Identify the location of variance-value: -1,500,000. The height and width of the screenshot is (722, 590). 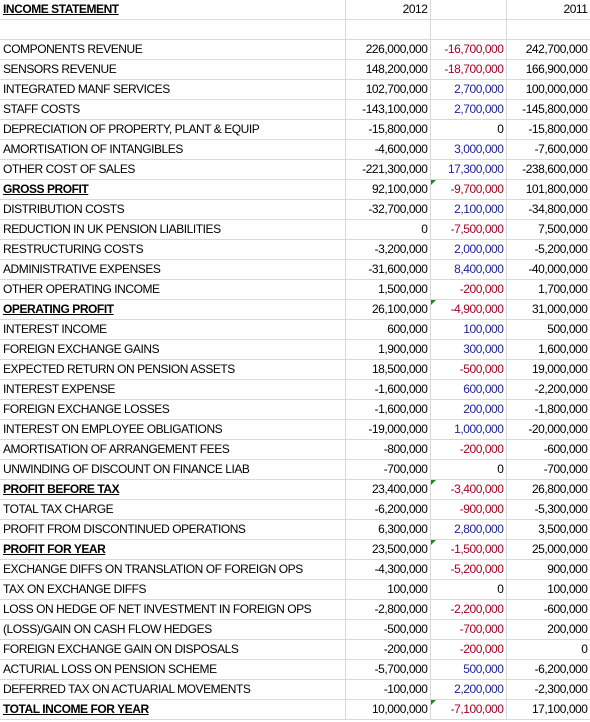
(468, 549).